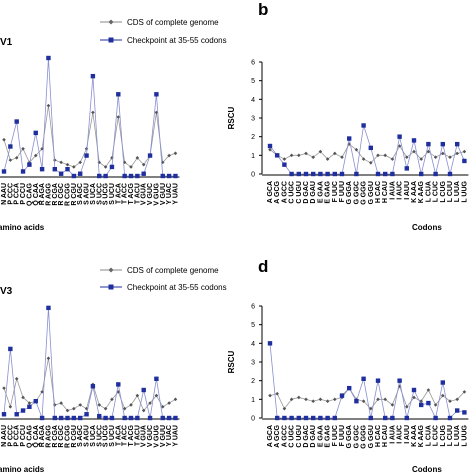 The height and width of the screenshot is (474, 474). Describe the element at coordinates (253, 137) in the screenshot. I see `y-tick-label-b: 2` at that location.